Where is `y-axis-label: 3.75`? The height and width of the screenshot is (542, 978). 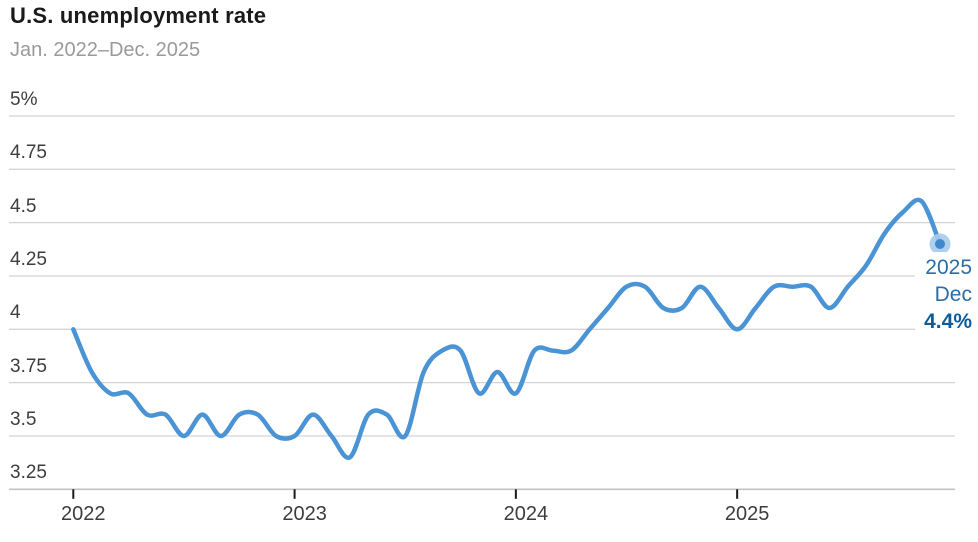 y-axis-label: 3.75 is located at coordinates (28, 366).